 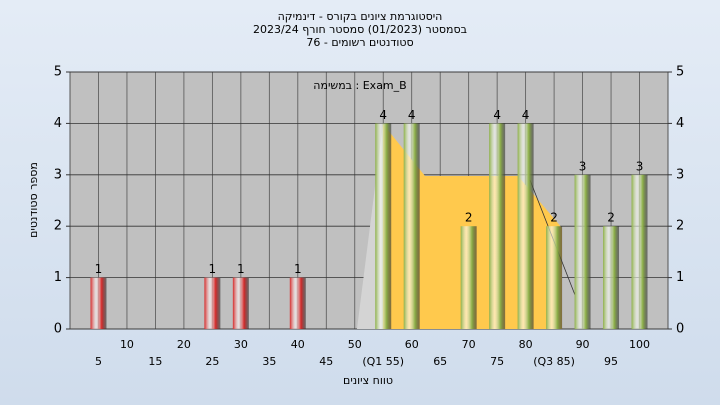 What do you see at coordinates (326, 361) in the screenshot?
I see `x-tick-label: 45` at bounding box center [326, 361].